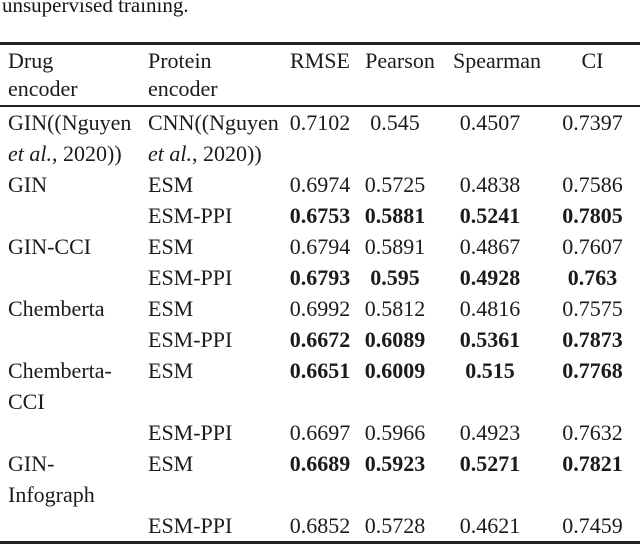 This screenshot has height=547, width=640. I want to click on header-text: Drug, so click(31, 60).